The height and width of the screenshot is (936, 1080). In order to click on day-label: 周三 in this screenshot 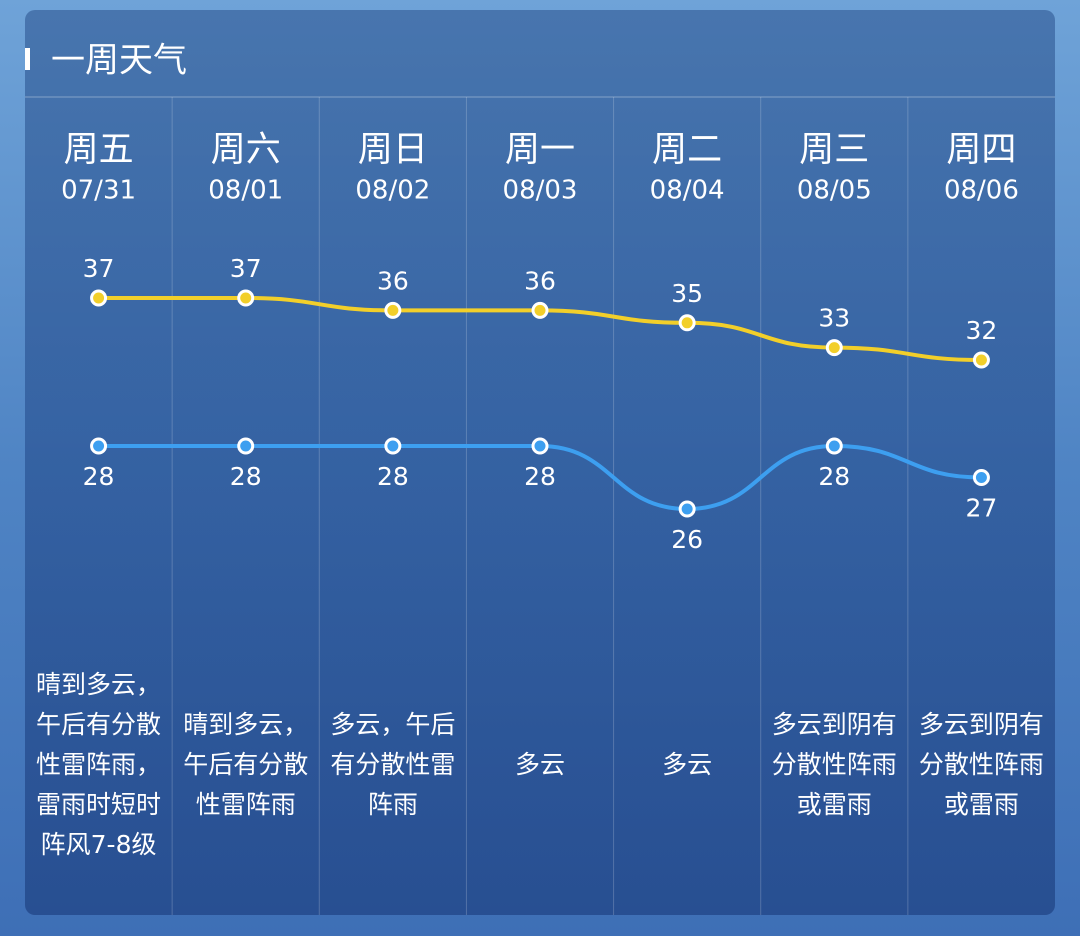, I will do `click(834, 150)`.